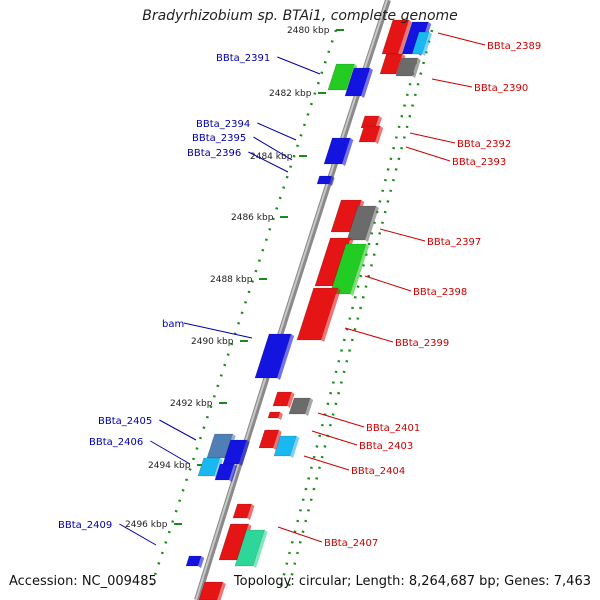 This screenshot has height=600, width=600. What do you see at coordinates (271, 157) in the screenshot?
I see `scale-label: 2484 kbp` at bounding box center [271, 157].